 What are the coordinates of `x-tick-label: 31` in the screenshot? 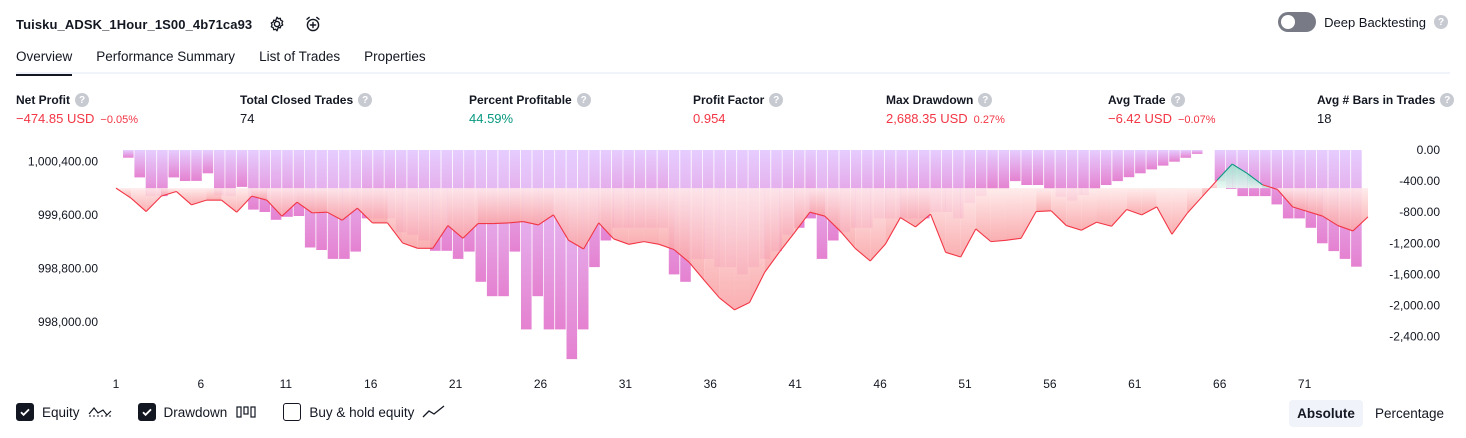 It's located at (626, 384).